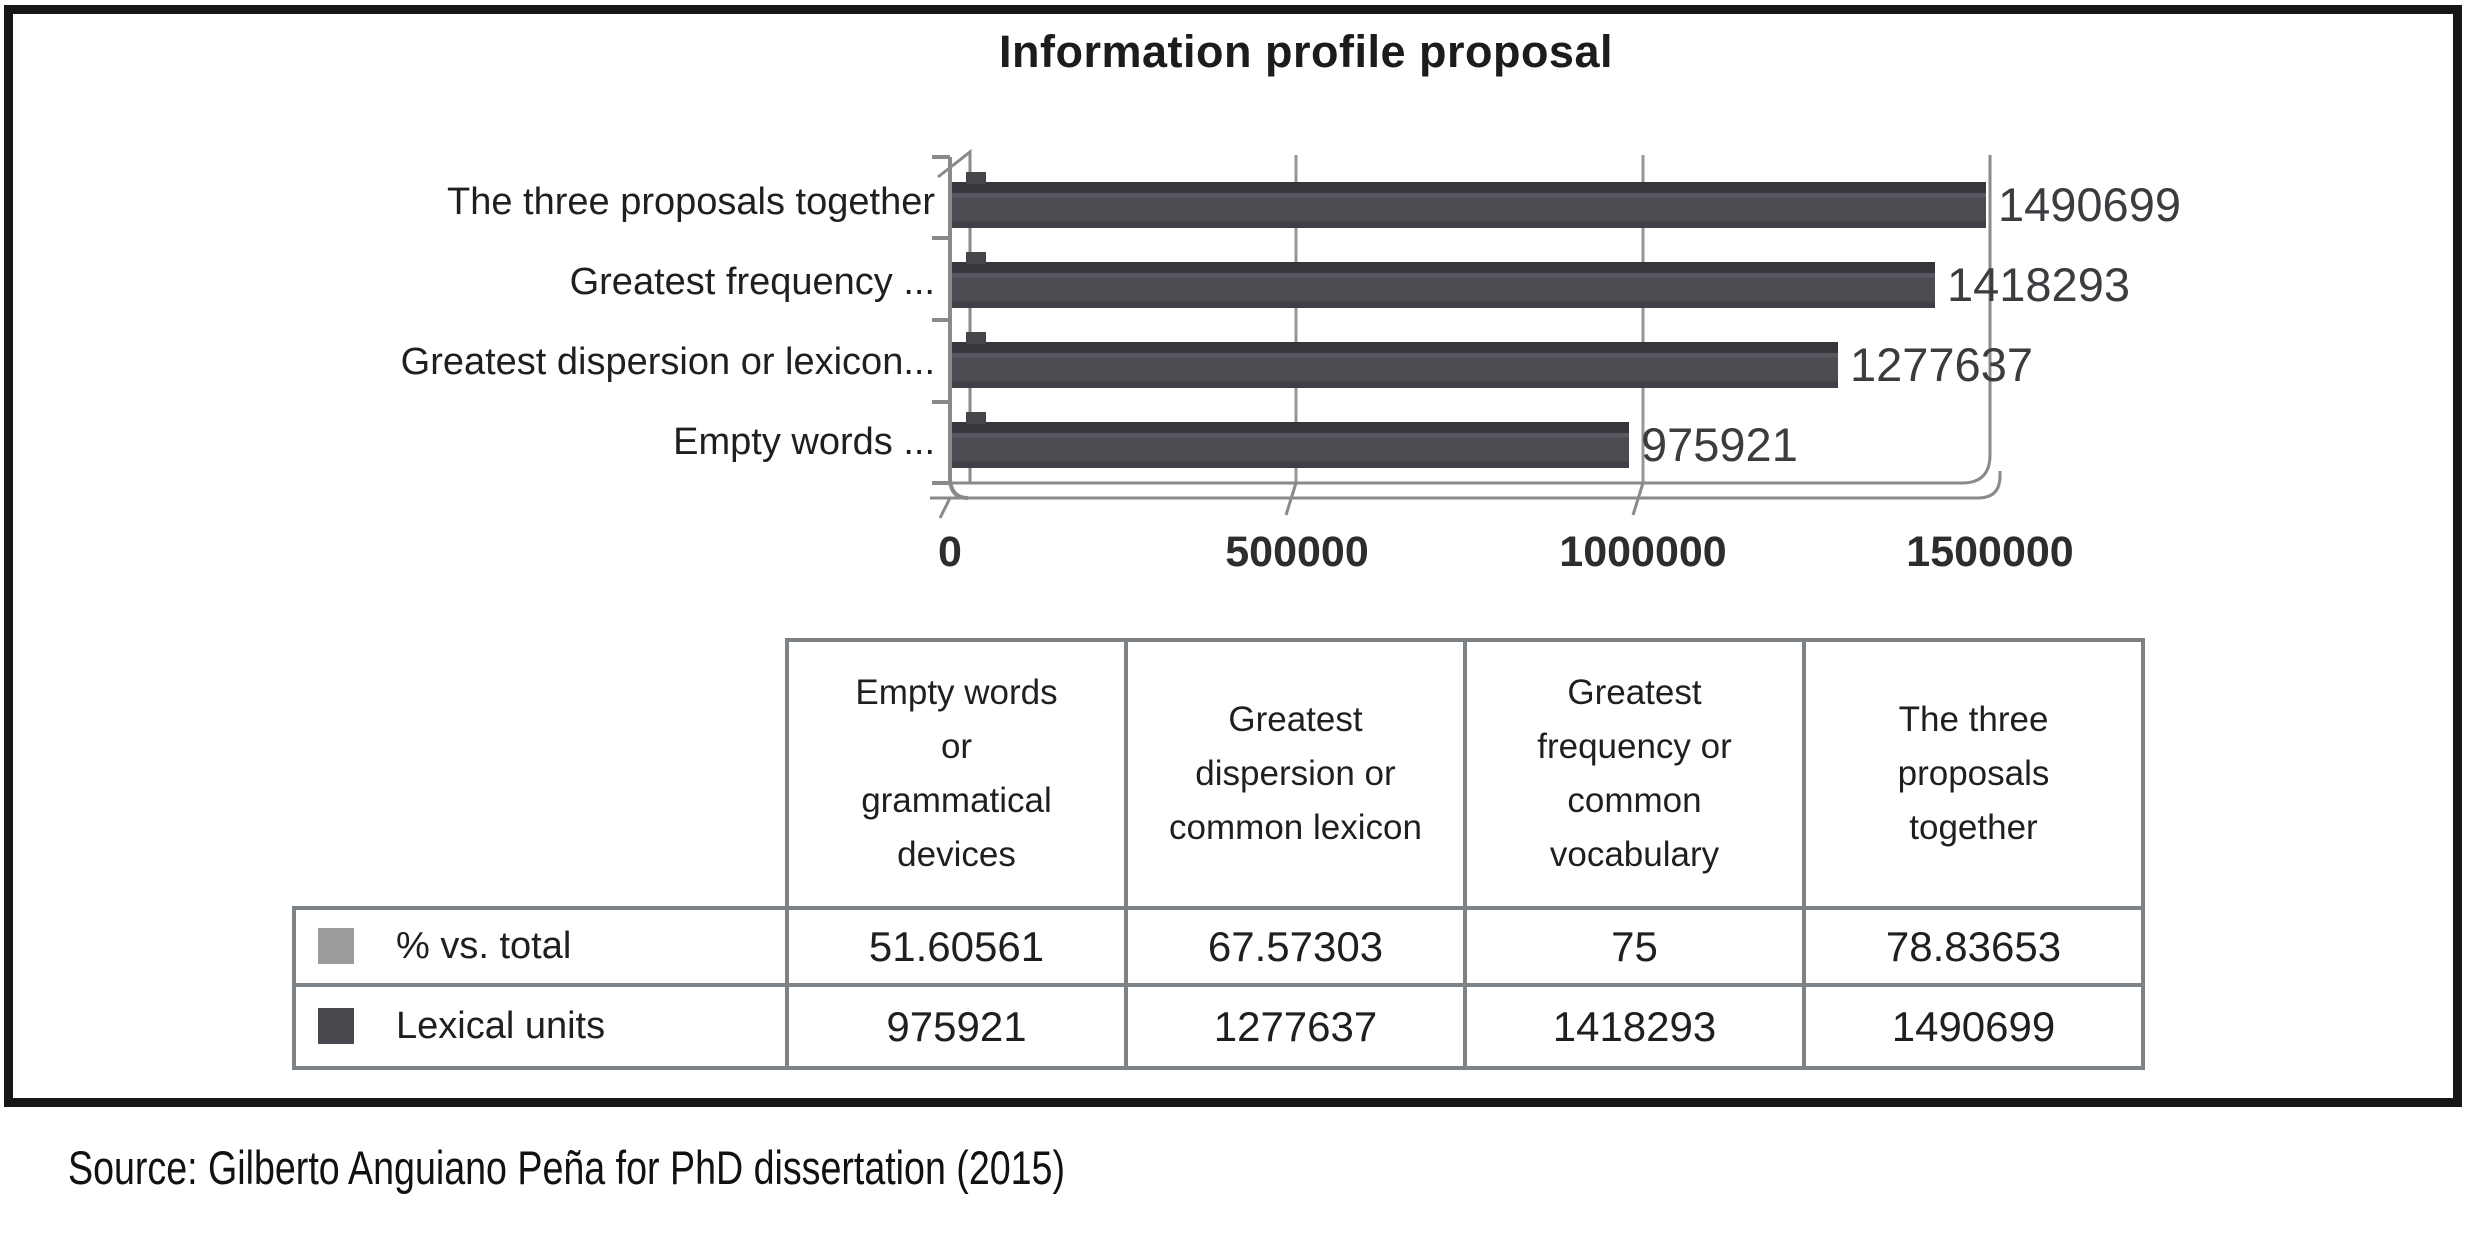  I want to click on table-value-cell: 975921, so click(956, 1026).